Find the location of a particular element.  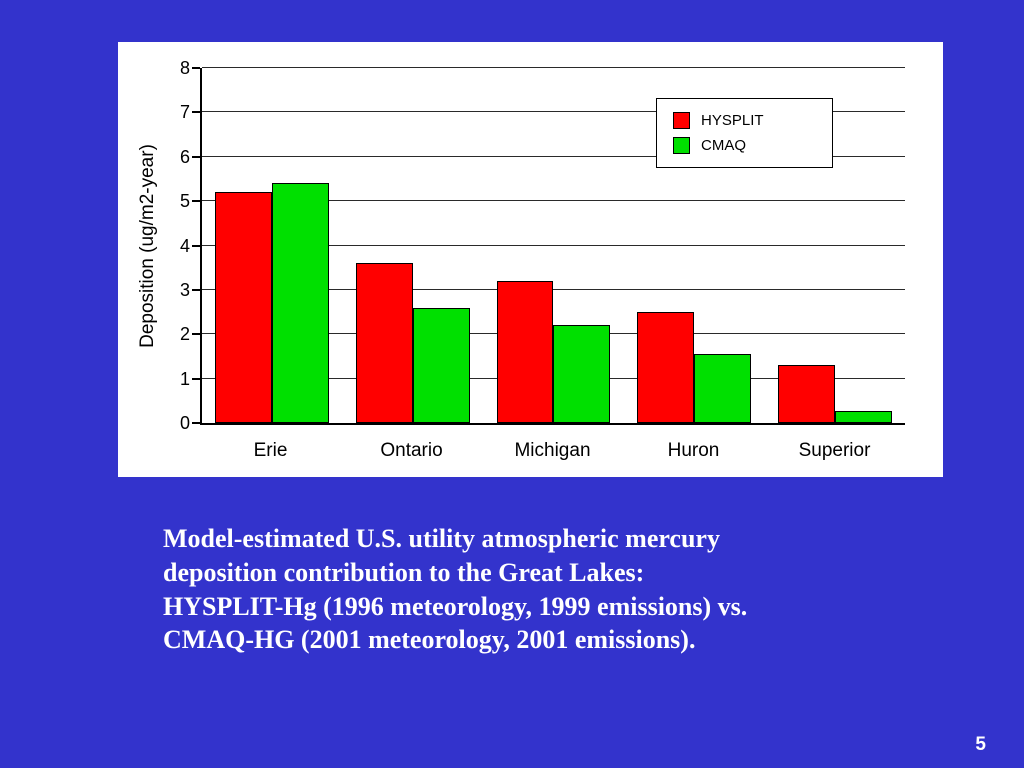

page-number: 5 is located at coordinates (980, 744).